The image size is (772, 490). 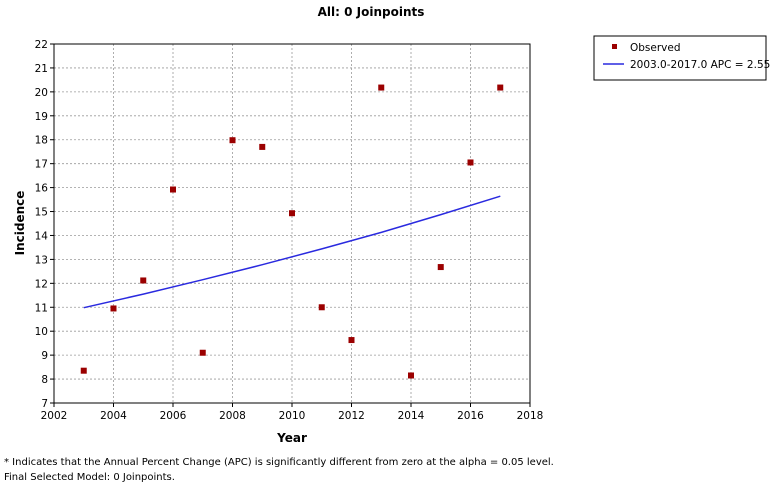 What do you see at coordinates (113, 416) in the screenshot?
I see `x-tick-label: 2004` at bounding box center [113, 416].